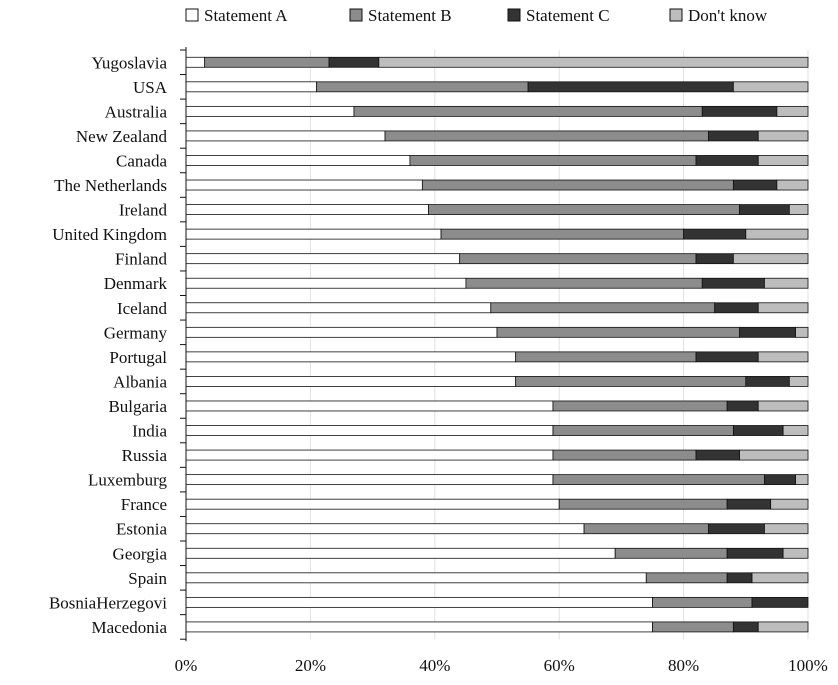 The width and height of the screenshot is (838, 685). I want to click on bar-8-statement-b, so click(578, 259).